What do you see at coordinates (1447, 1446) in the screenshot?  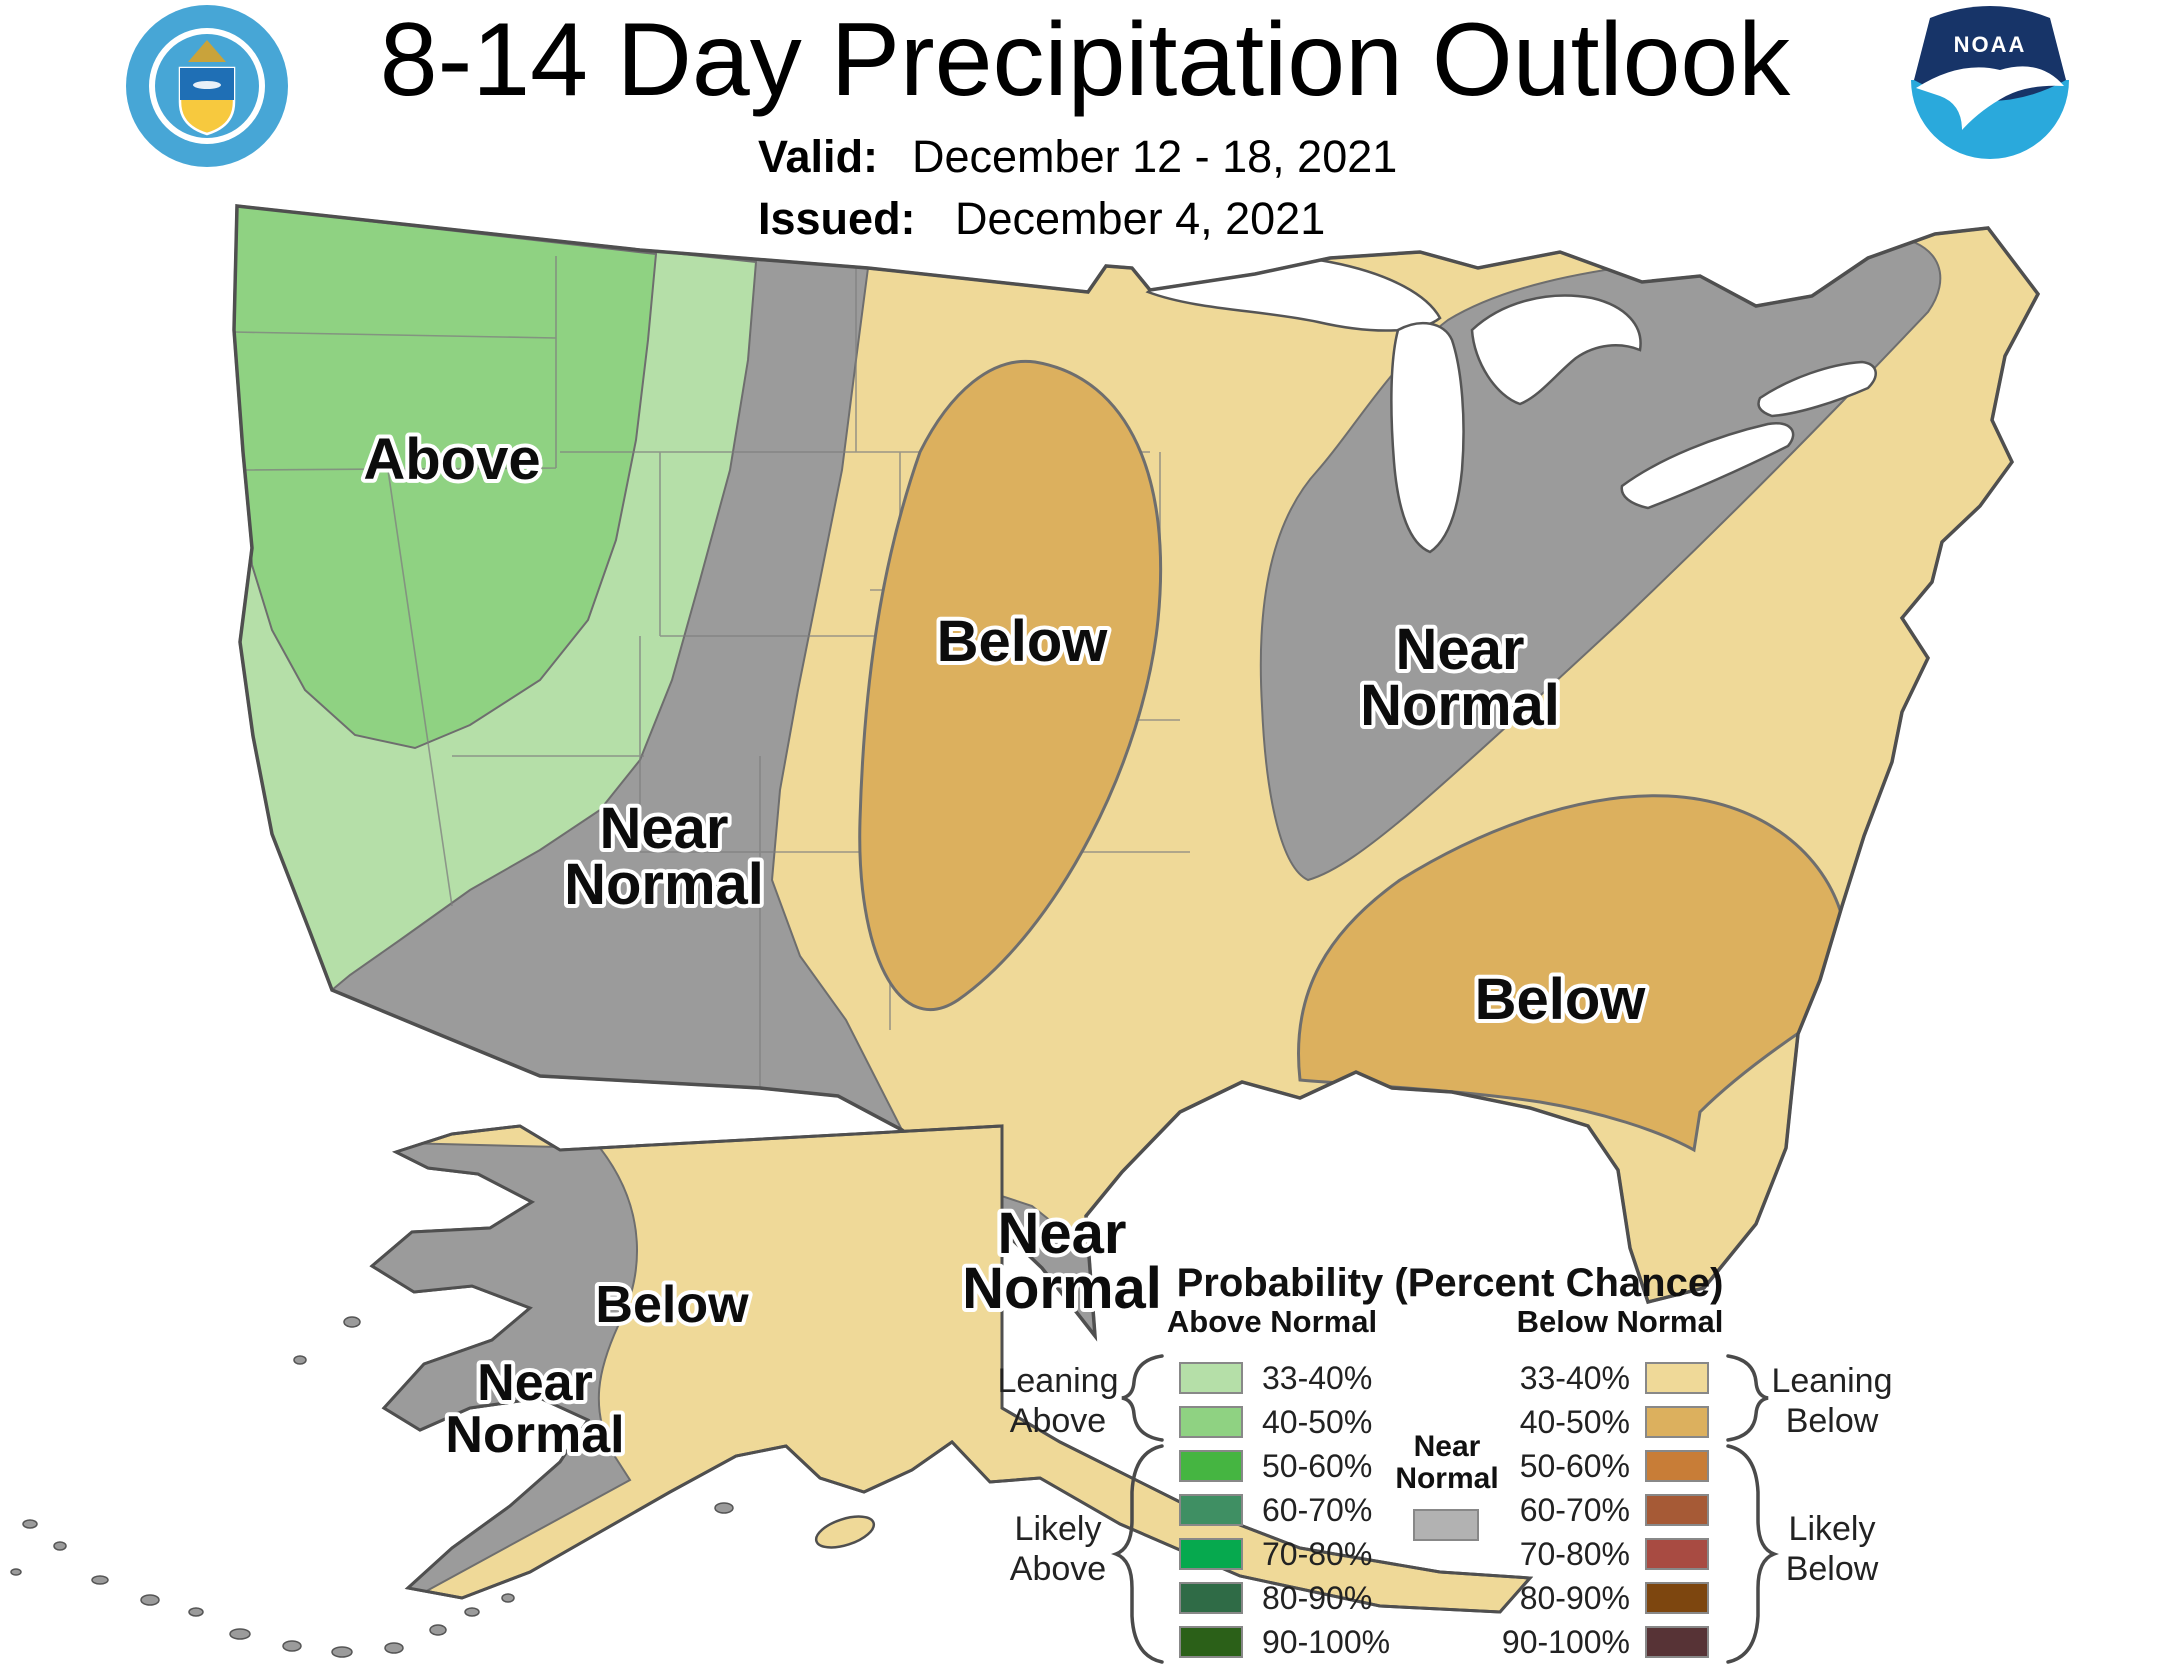 I see `legend-near-normal-1: Near` at bounding box center [1447, 1446].